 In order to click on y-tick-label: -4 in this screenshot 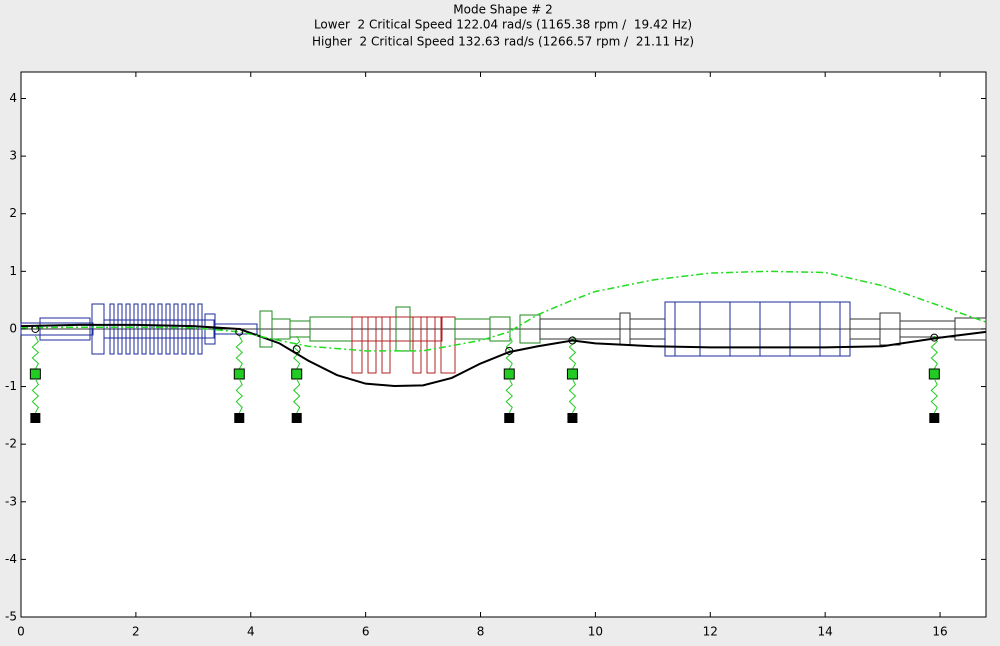, I will do `click(11, 559)`.